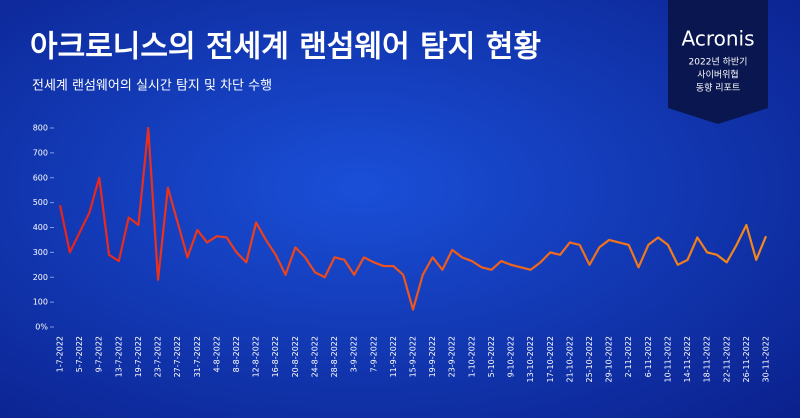 The width and height of the screenshot is (800, 418). What do you see at coordinates (40, 227) in the screenshot?
I see `y-tick-label: 400` at bounding box center [40, 227].